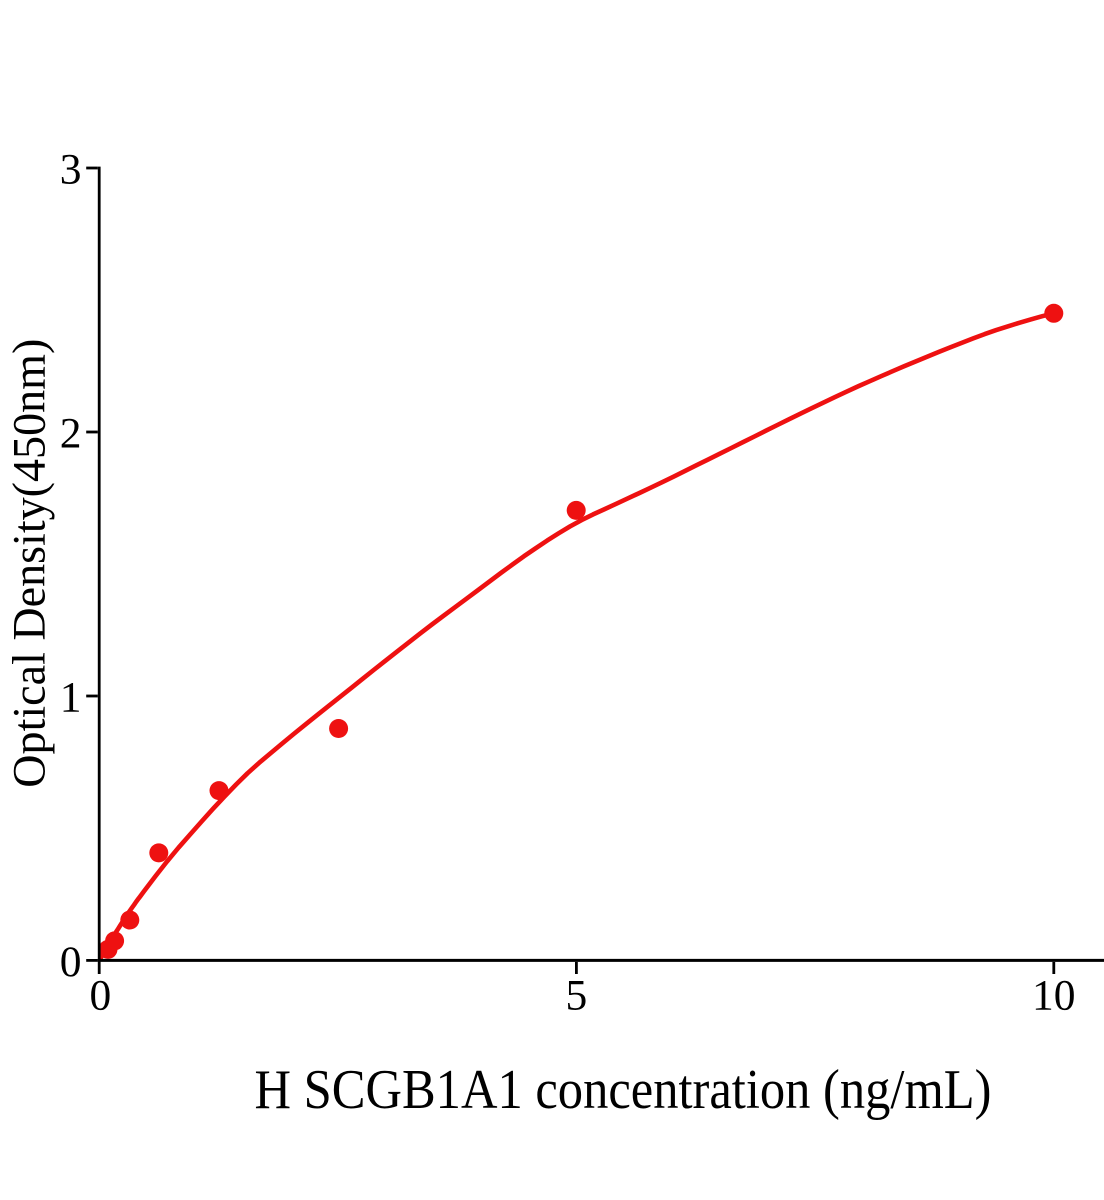 The height and width of the screenshot is (1200, 1104). What do you see at coordinates (623, 1090) in the screenshot?
I see `svg-text:H SCGB1A1 concentration (ng/mL: H SCGB1A1 concentration (ng/mL)` at bounding box center [623, 1090].